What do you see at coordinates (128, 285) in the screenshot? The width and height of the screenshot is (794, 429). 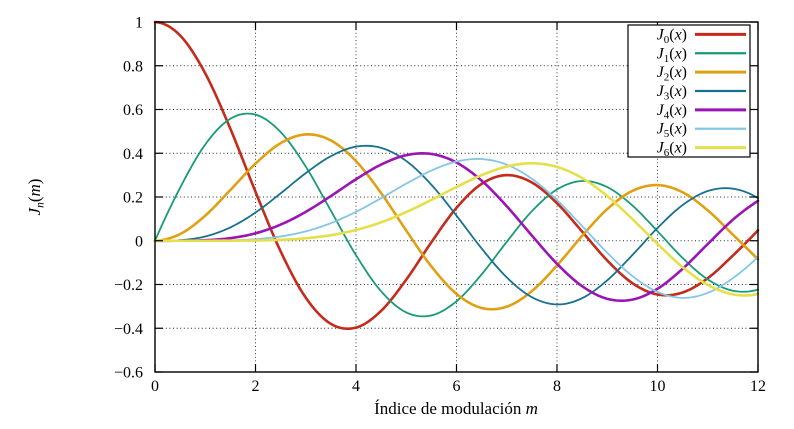 I see `y-tick-label: −0.2` at bounding box center [128, 285].